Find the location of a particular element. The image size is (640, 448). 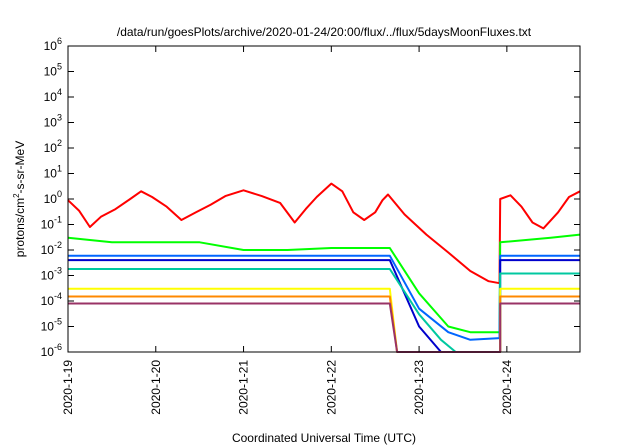

y-tick-label-exp-9: 3 is located at coordinates (59, 118).